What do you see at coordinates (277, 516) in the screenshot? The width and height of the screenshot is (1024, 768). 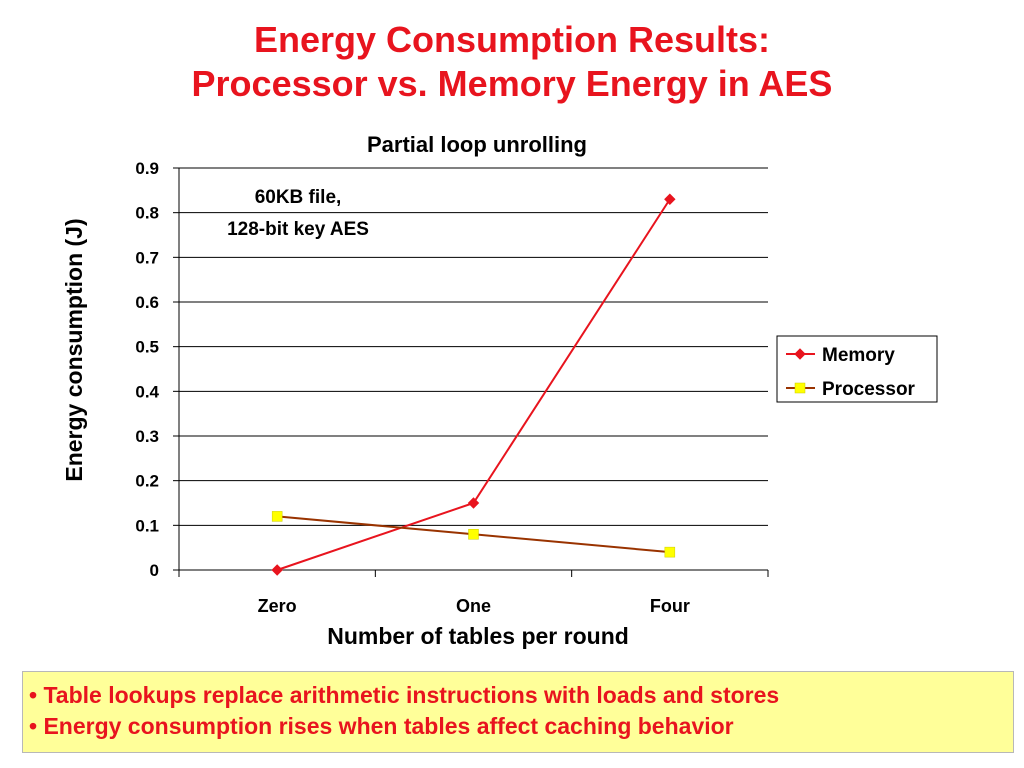 I see `processor-point-zero` at bounding box center [277, 516].